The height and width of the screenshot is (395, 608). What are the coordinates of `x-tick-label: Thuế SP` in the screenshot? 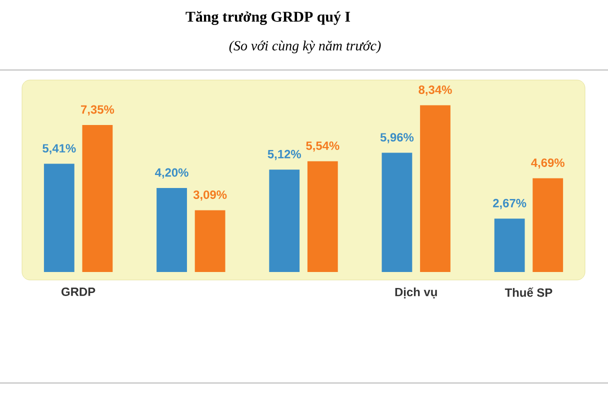 It's located at (528, 292).